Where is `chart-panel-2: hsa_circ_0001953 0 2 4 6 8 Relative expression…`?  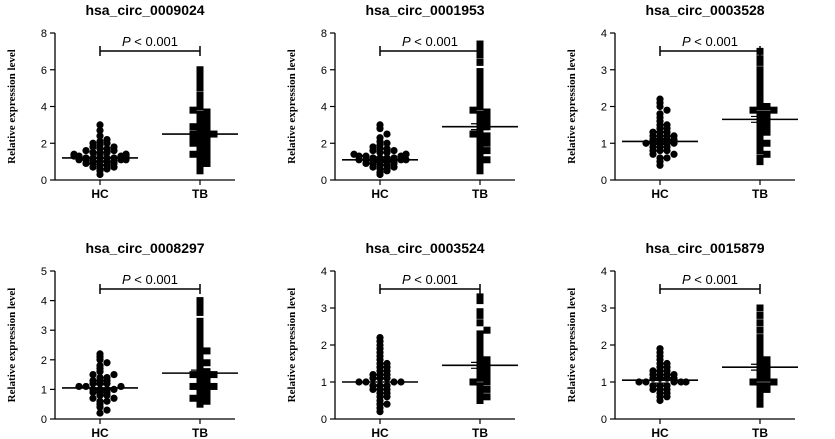
chart-panel-2: hsa_circ_0001953 0 2 4 6 8 Relative expression… is located at coordinates (402, 101).